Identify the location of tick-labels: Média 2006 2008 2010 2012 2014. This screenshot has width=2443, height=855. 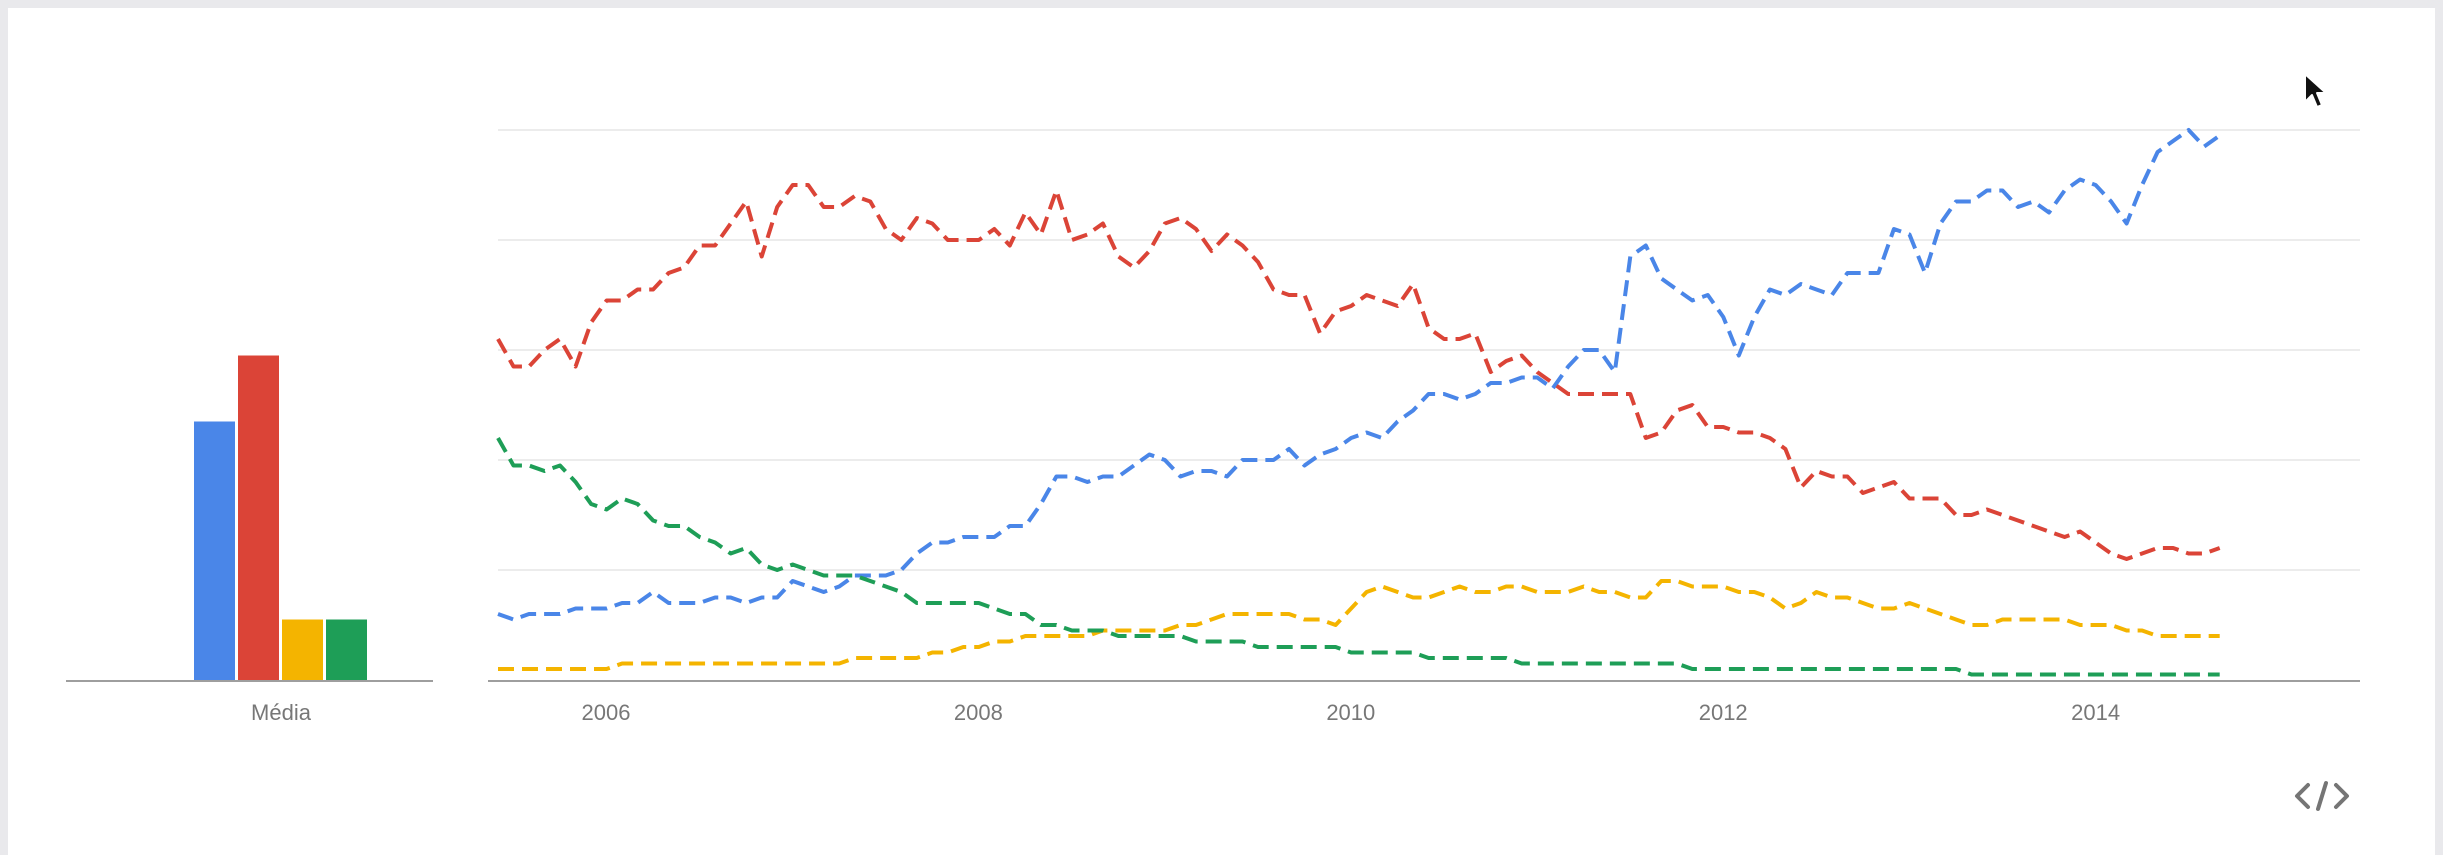
(1185, 712).